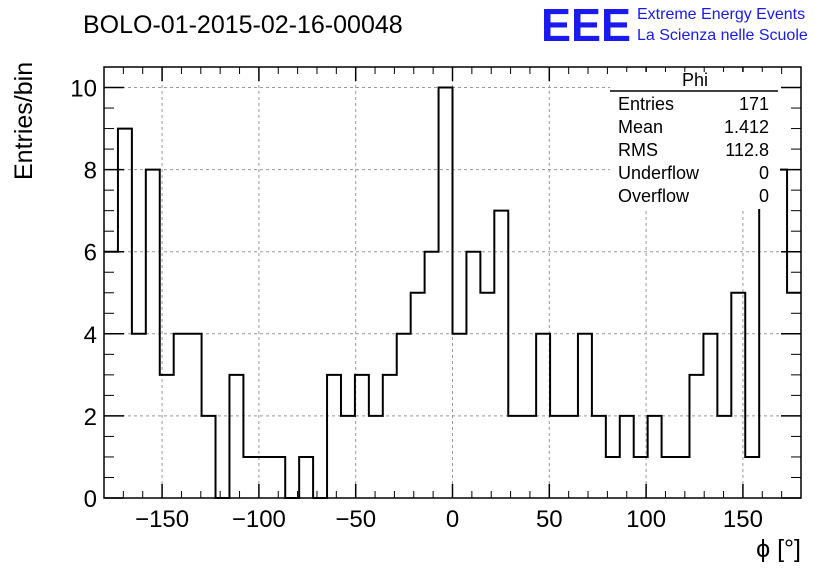  I want to click on x-tick-label: 50, so click(549, 519).